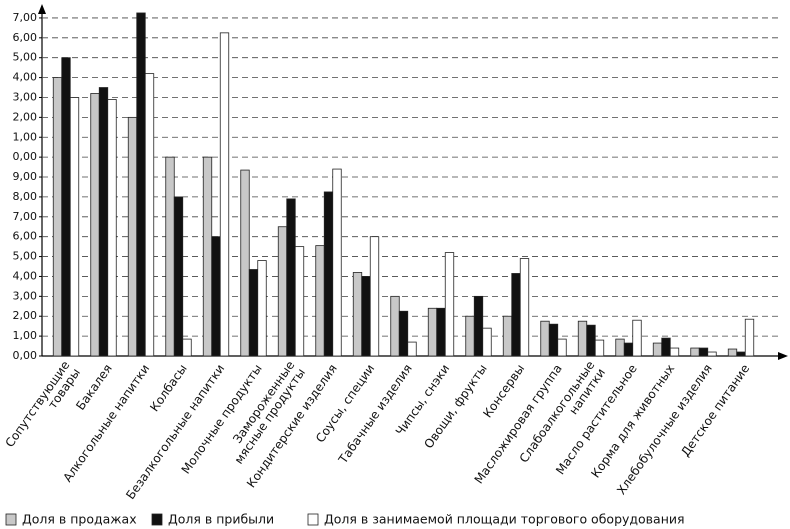 The image size is (790, 529). Describe the element at coordinates (221, 519) in the screenshot. I see `legend-label: Доля в прибыли` at that location.